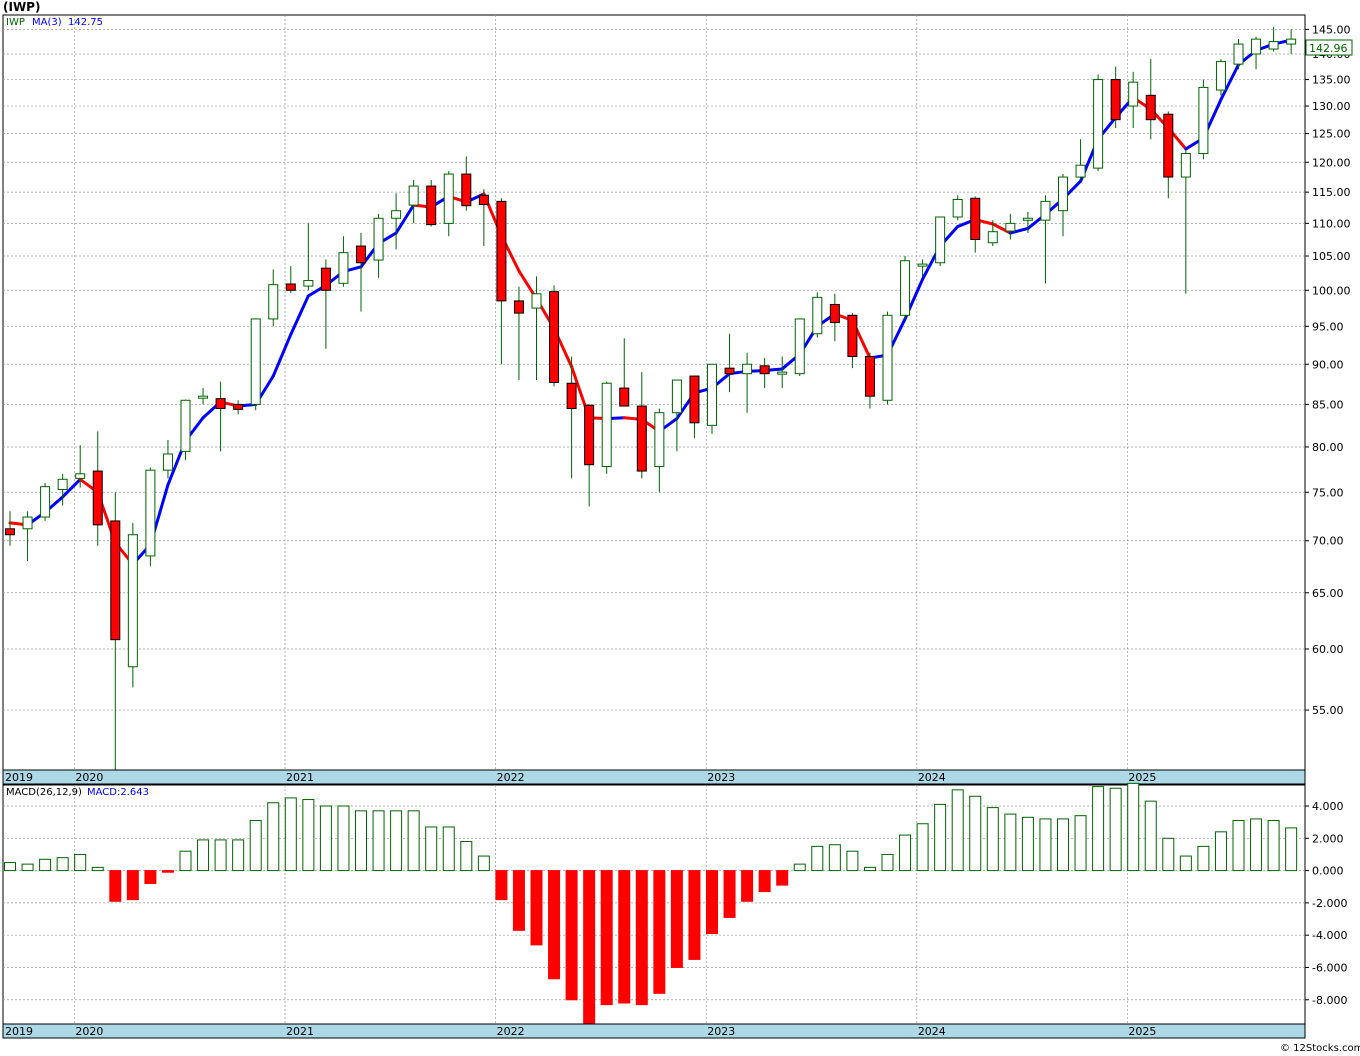 This screenshot has width=1360, height=1056. Describe the element at coordinates (932, 777) in the screenshot. I see `price-year-label: 2024` at that location.